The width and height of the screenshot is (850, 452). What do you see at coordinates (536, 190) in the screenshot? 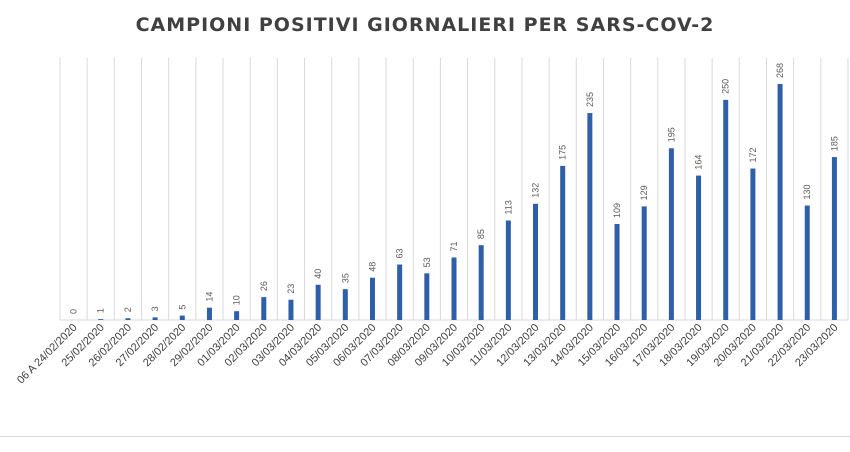
I see `data-label: 132` at bounding box center [536, 190].